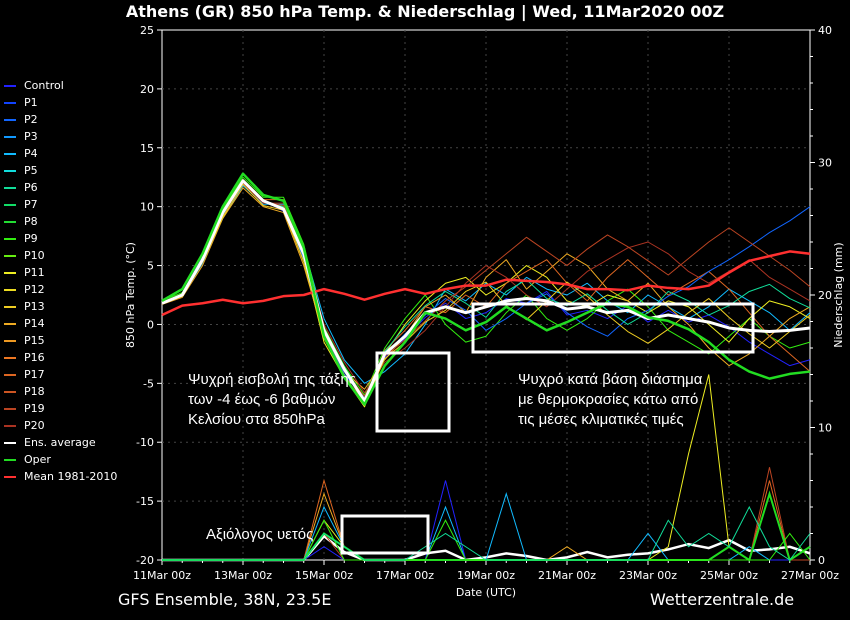 The image size is (850, 620). I want to click on cold-outbreak-box, so click(413, 392).